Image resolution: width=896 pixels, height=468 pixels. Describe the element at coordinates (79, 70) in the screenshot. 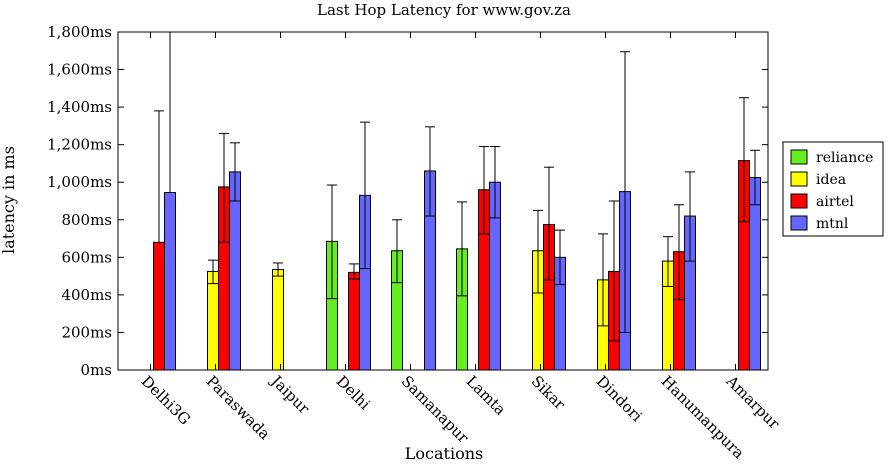

I see `y-tick-label: 1,600ms` at that location.